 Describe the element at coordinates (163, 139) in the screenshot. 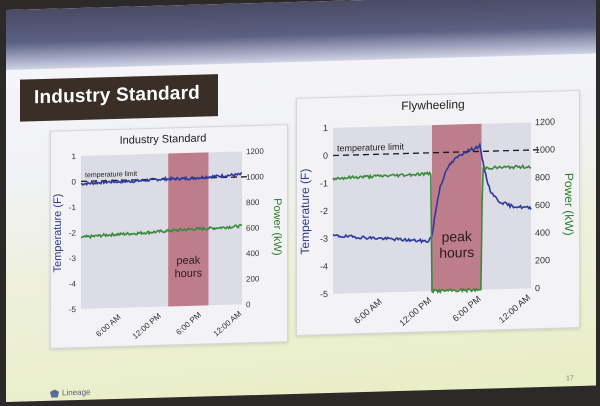

I see `chart-title: Industry Standard` at that location.